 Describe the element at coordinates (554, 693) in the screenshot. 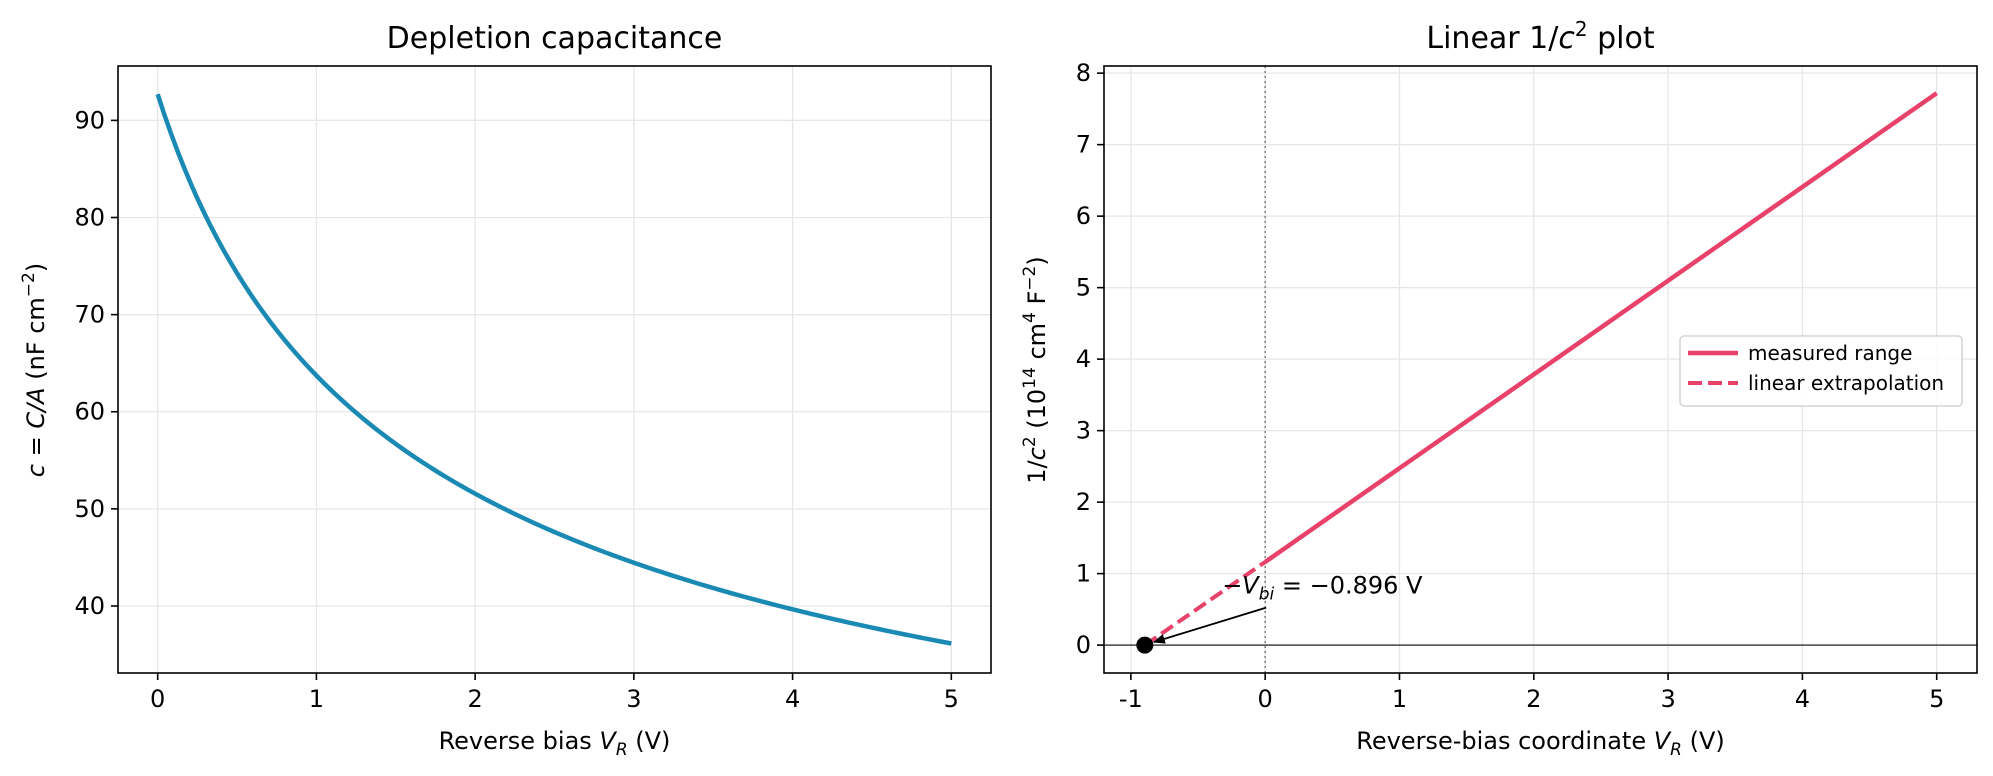

I see `chart-1-x-ticks: 0 1 2 3 4 5` at that location.